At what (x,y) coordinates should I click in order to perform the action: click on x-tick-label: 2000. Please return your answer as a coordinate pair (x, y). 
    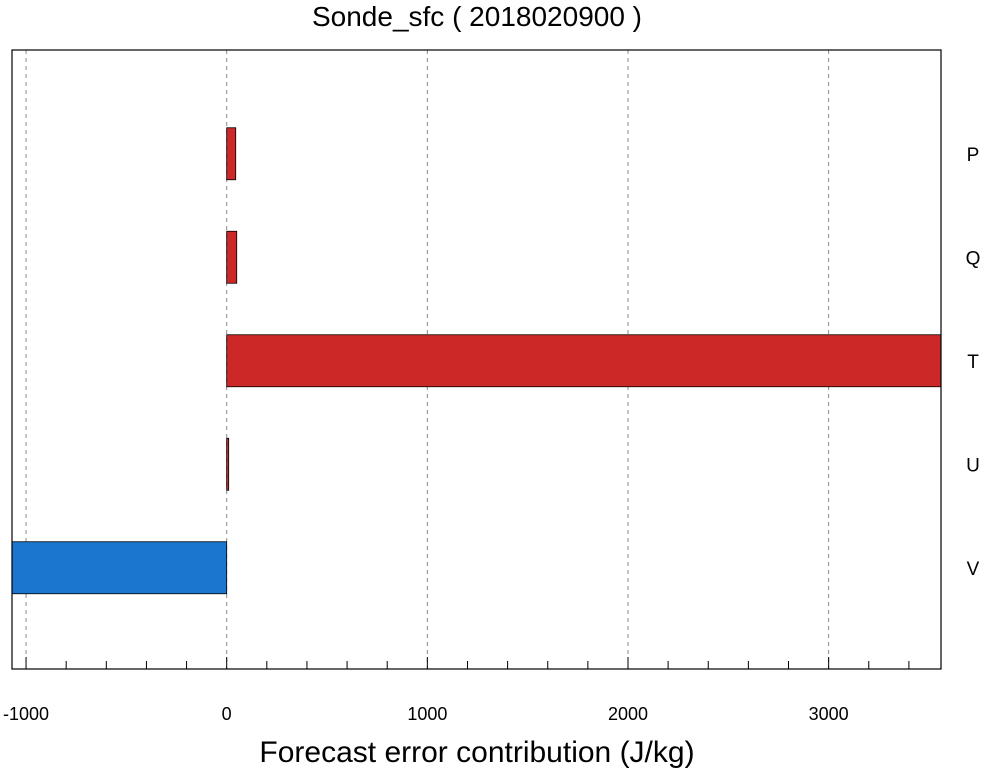
    Looking at the image, I should click on (628, 714).